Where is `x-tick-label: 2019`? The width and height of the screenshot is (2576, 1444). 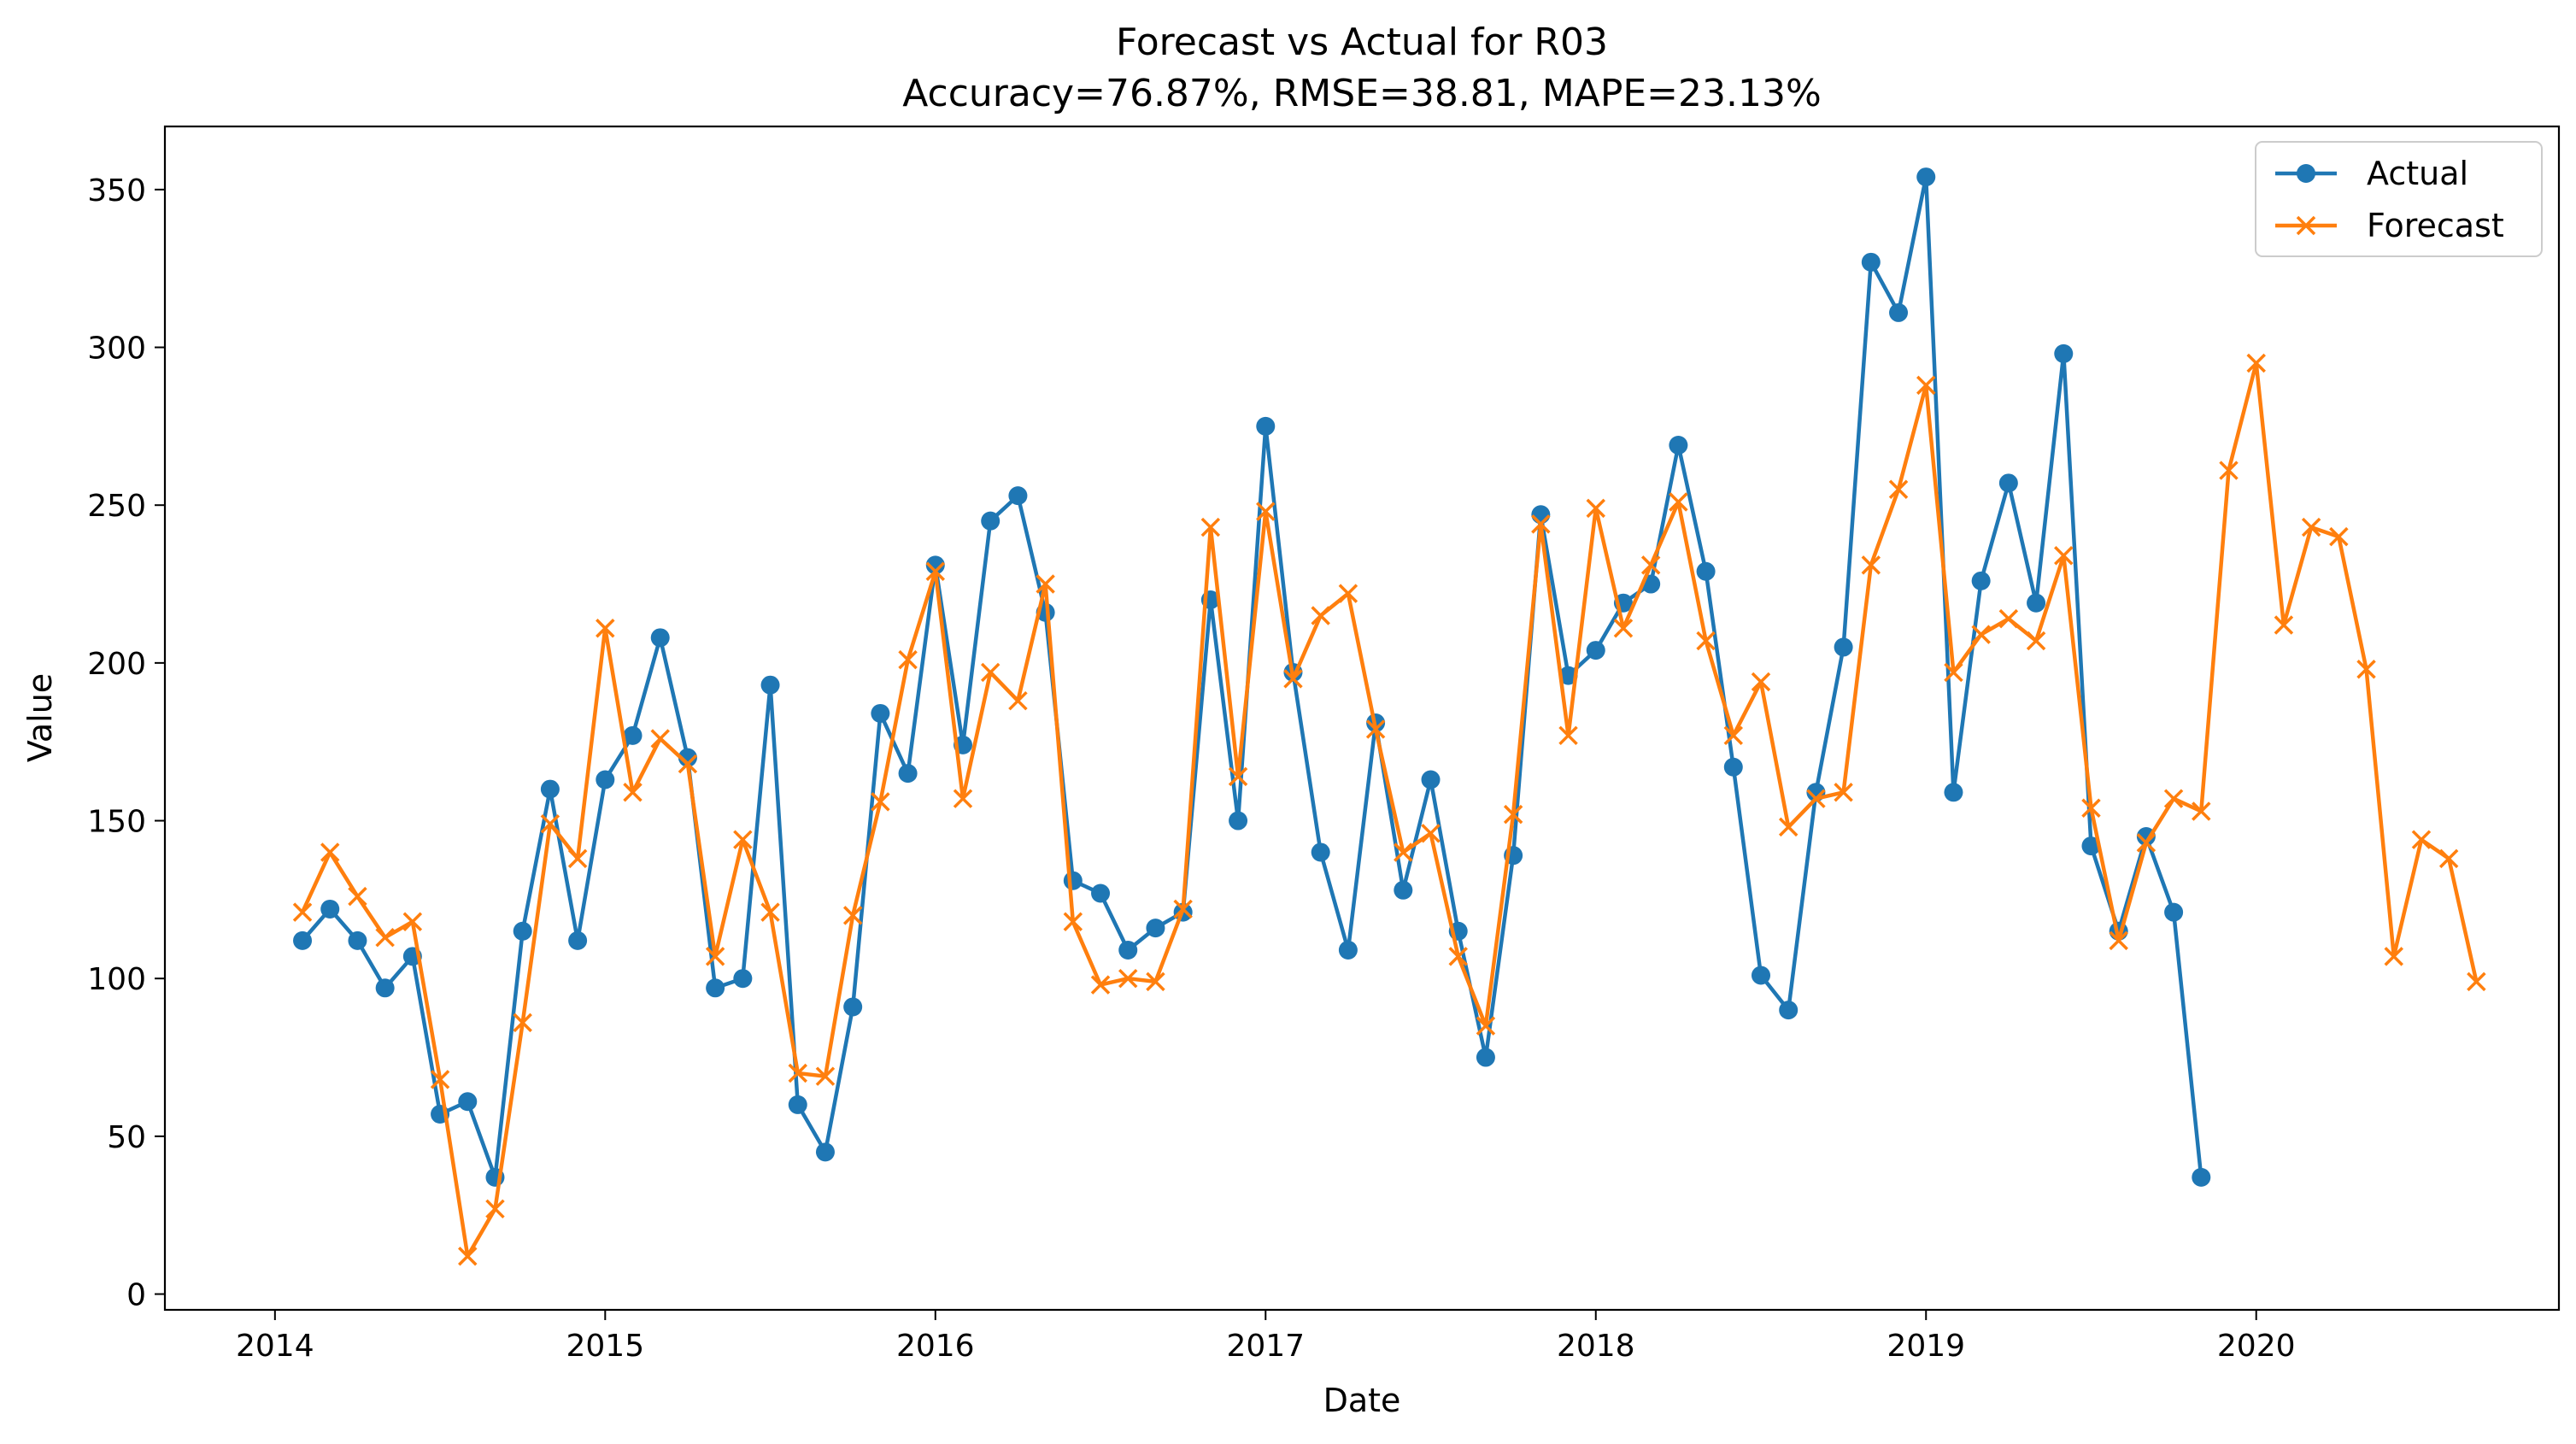
x-tick-label: 2019 is located at coordinates (1926, 1346).